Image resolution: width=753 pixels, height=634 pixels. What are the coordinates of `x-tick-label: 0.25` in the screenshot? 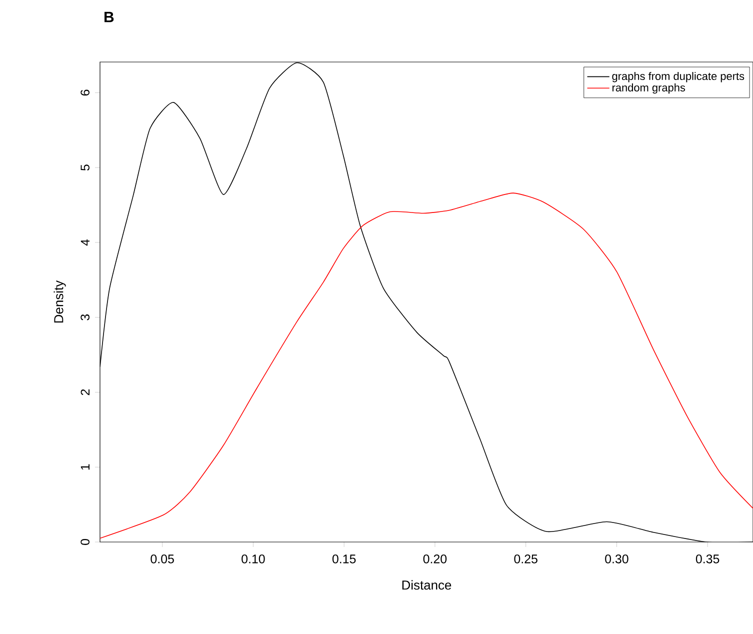 It's located at (526, 559).